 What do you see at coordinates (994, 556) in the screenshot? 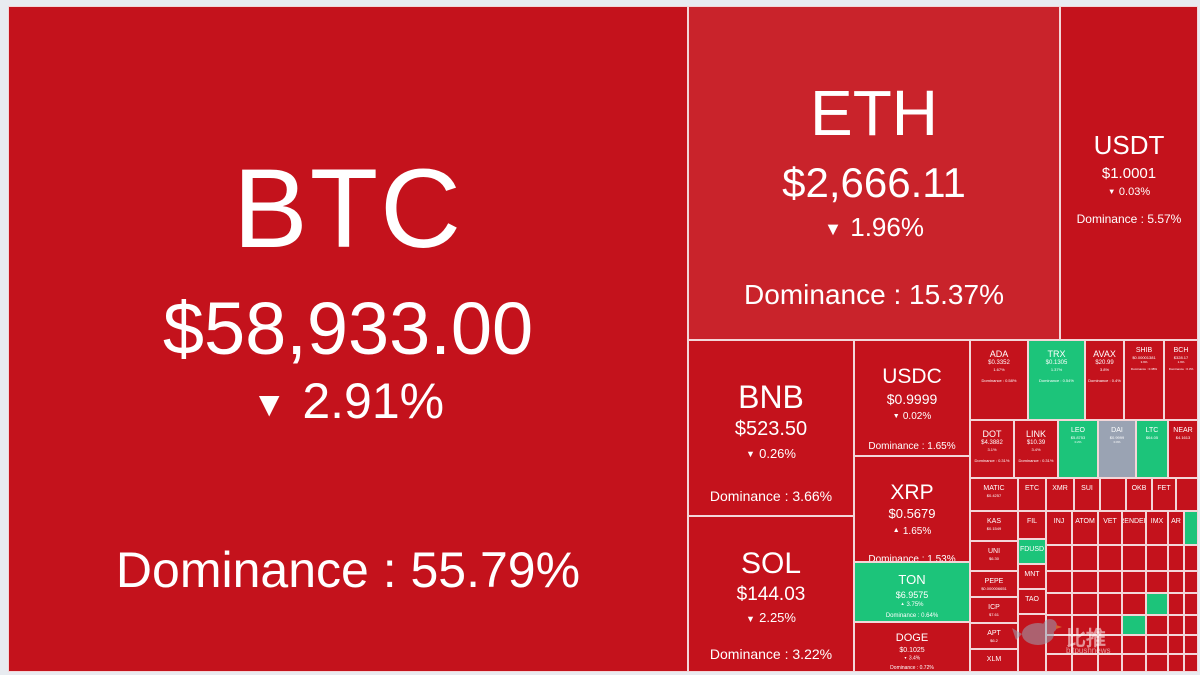
I see `tile-uni: UNI $6.30` at bounding box center [994, 556].